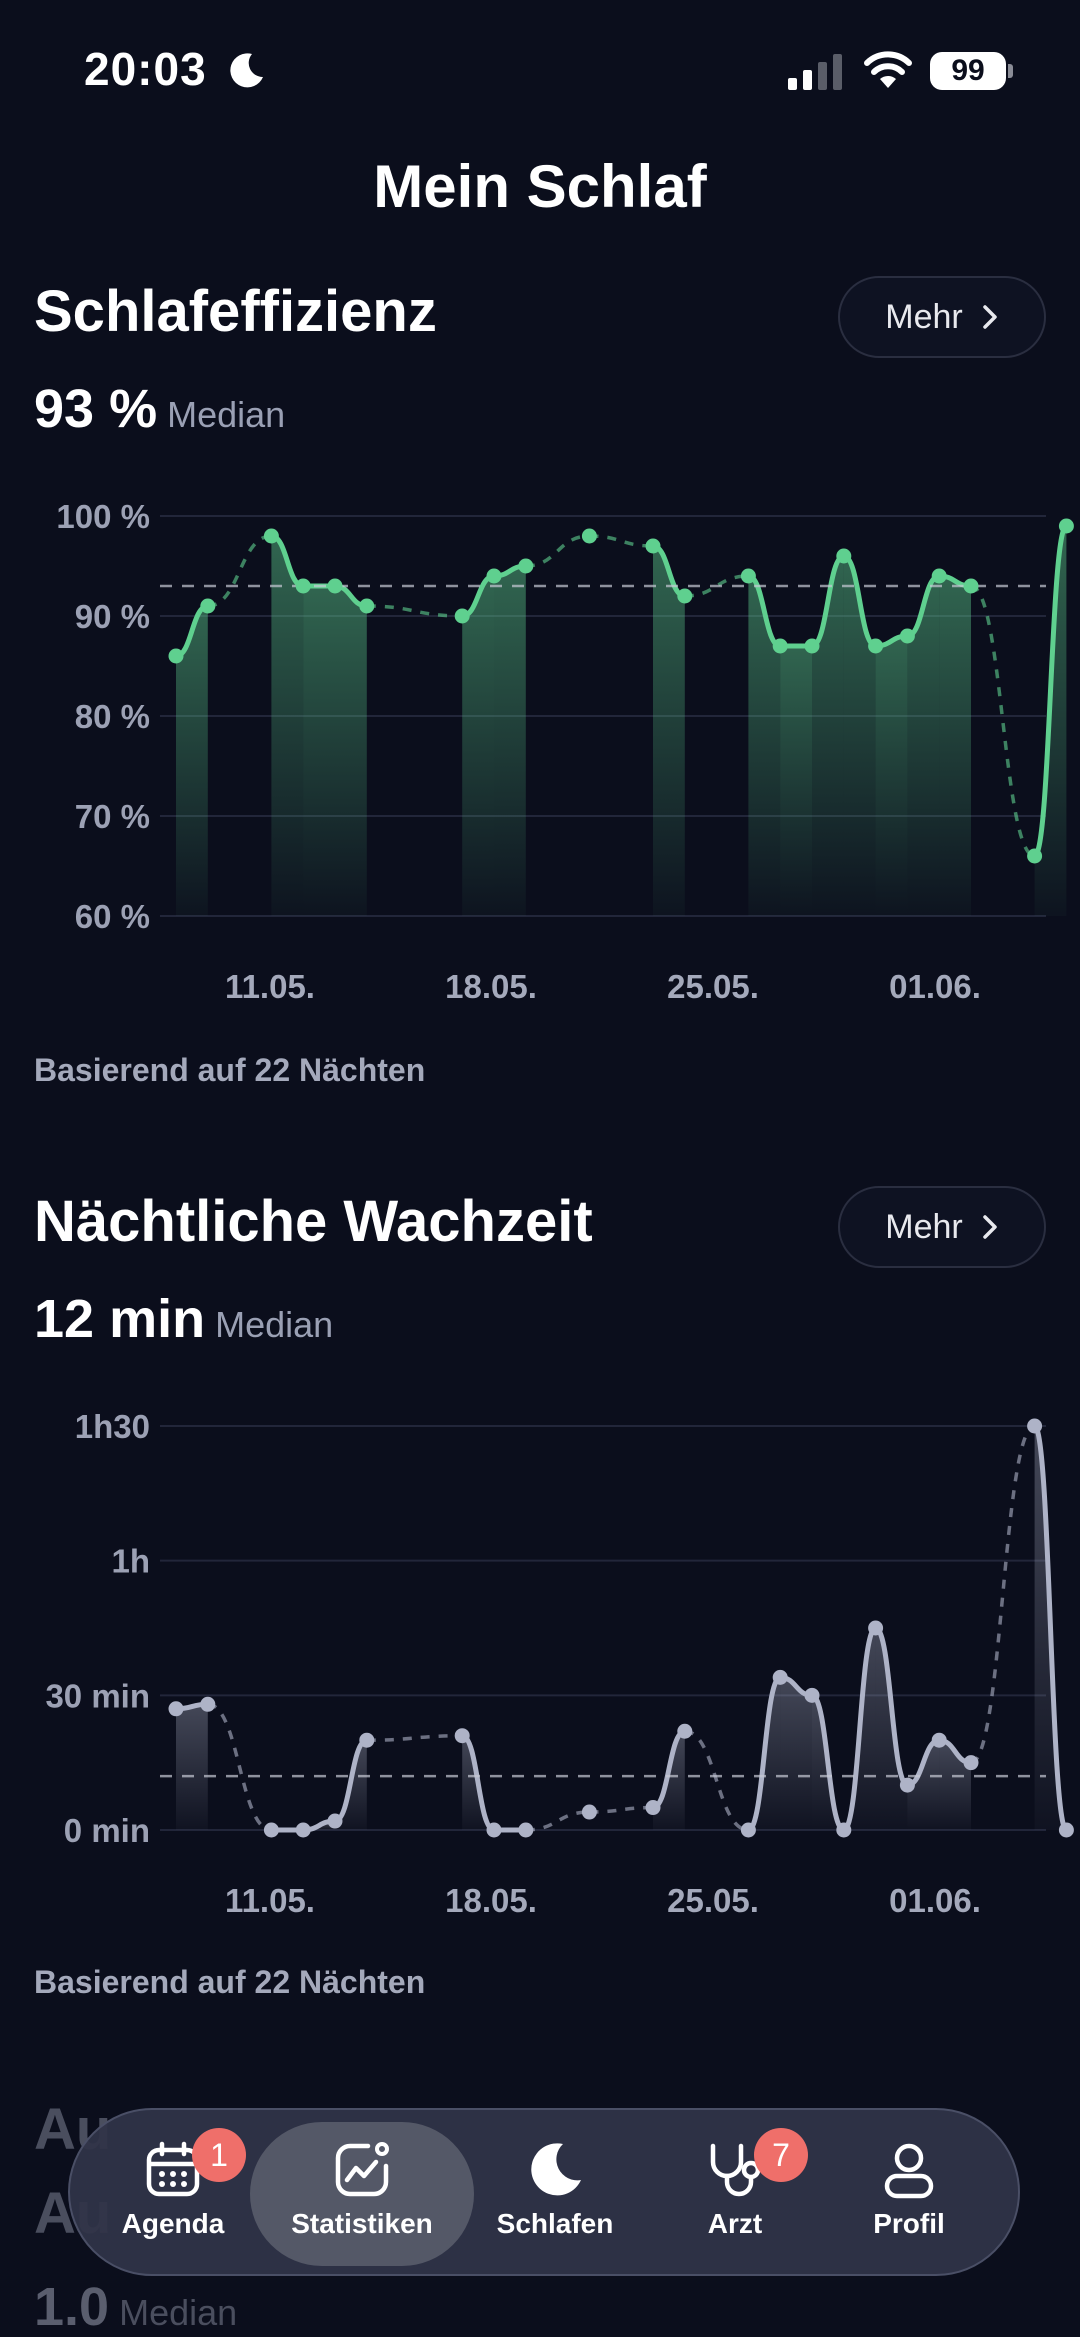 This screenshot has height=2337, width=1080. Describe the element at coordinates (491, 1900) in the screenshot. I see `wake-x-tick-label: 18.05.` at that location.